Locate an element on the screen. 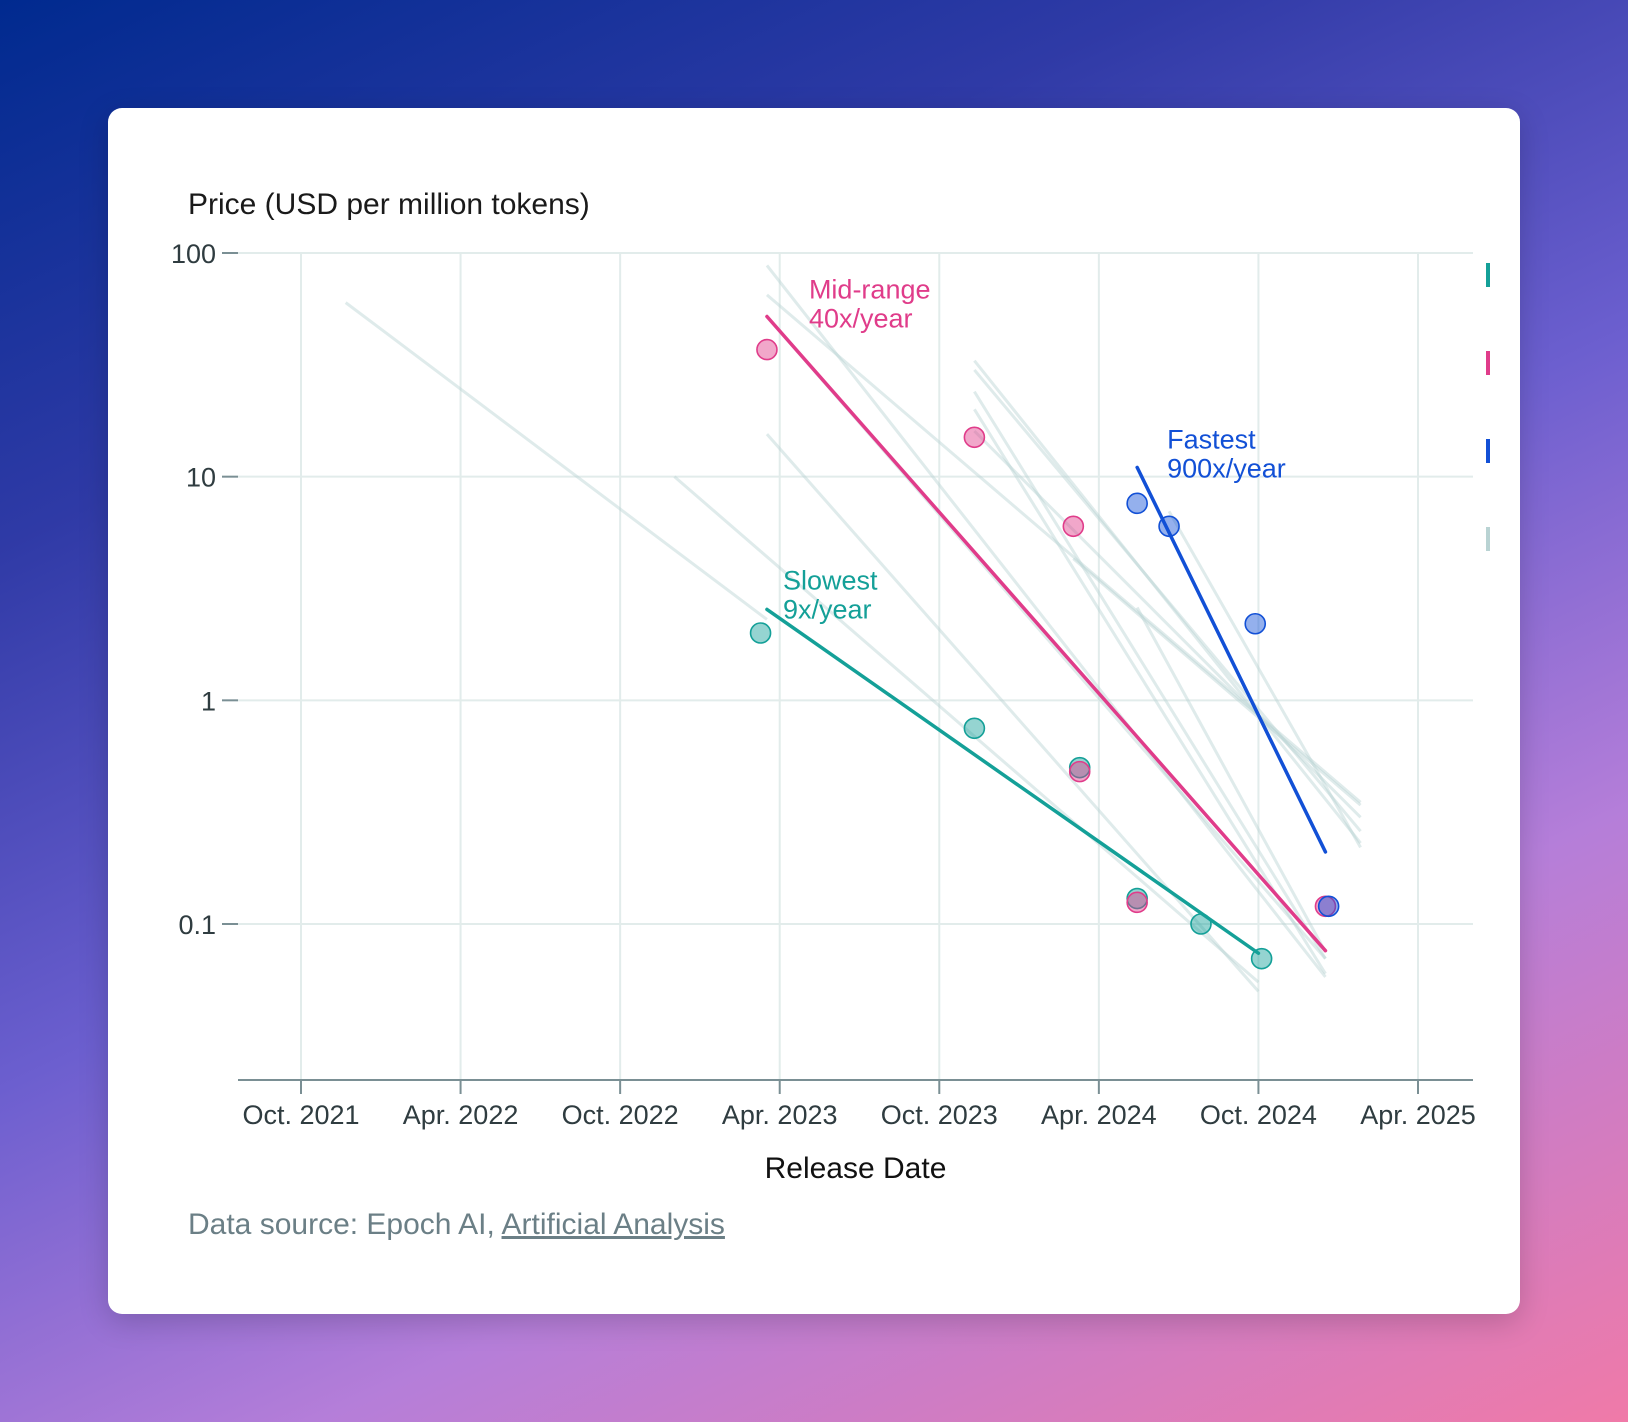  midrange-label-line-1: 40x/year is located at coordinates (861, 319).